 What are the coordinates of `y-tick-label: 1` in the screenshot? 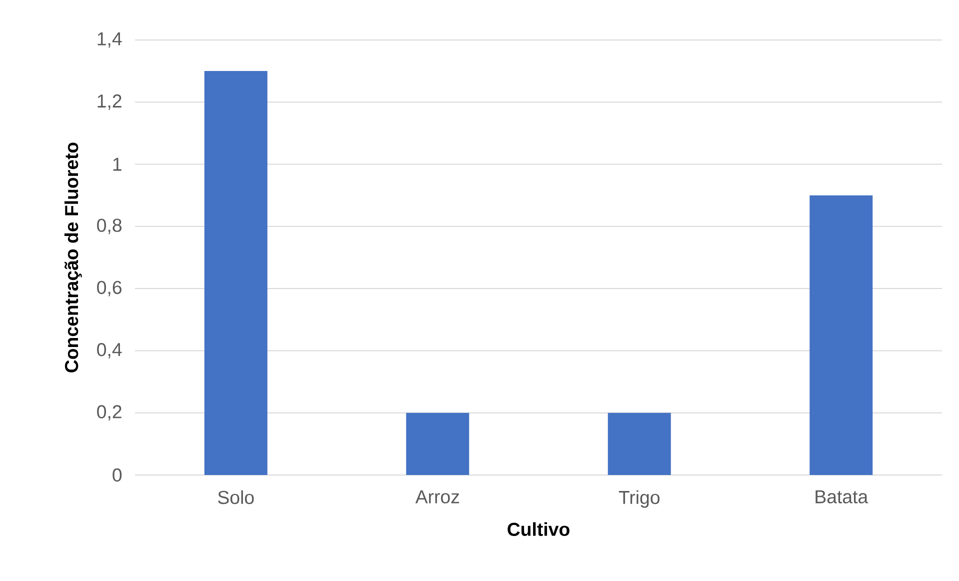 It's located at (117, 164).